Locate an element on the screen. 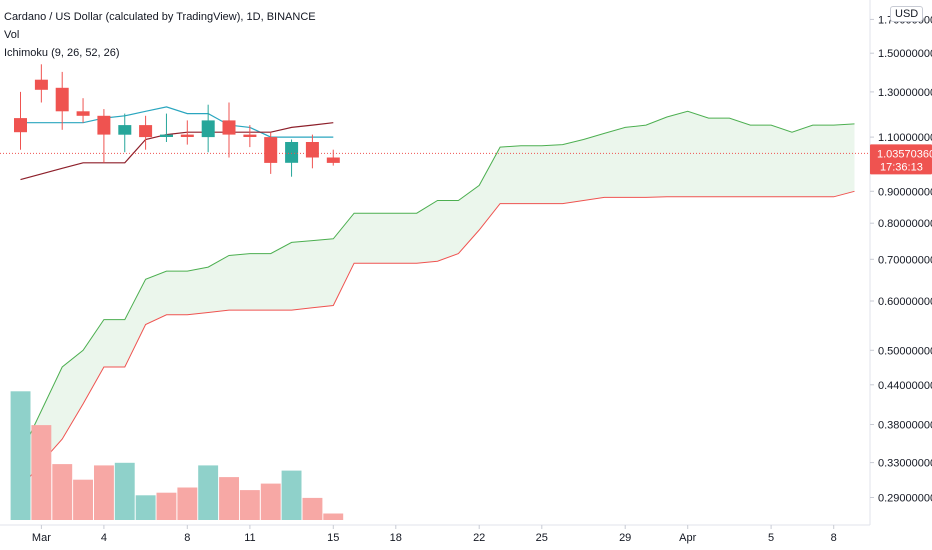 This screenshot has height=550, width=932. x-tick-label-2: 8 is located at coordinates (187, 538).